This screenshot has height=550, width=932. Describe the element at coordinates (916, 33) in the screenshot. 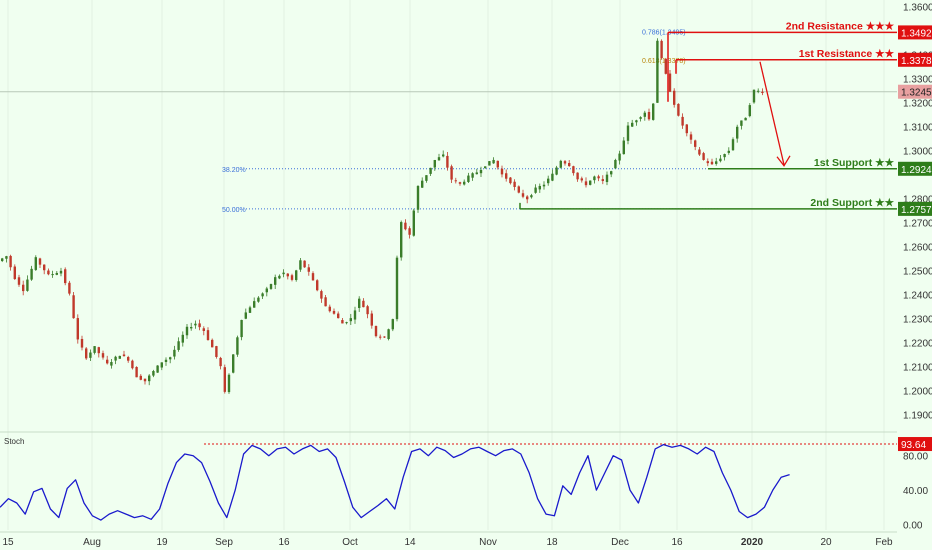

I see `resistance-2-value: 1.3492` at that location.